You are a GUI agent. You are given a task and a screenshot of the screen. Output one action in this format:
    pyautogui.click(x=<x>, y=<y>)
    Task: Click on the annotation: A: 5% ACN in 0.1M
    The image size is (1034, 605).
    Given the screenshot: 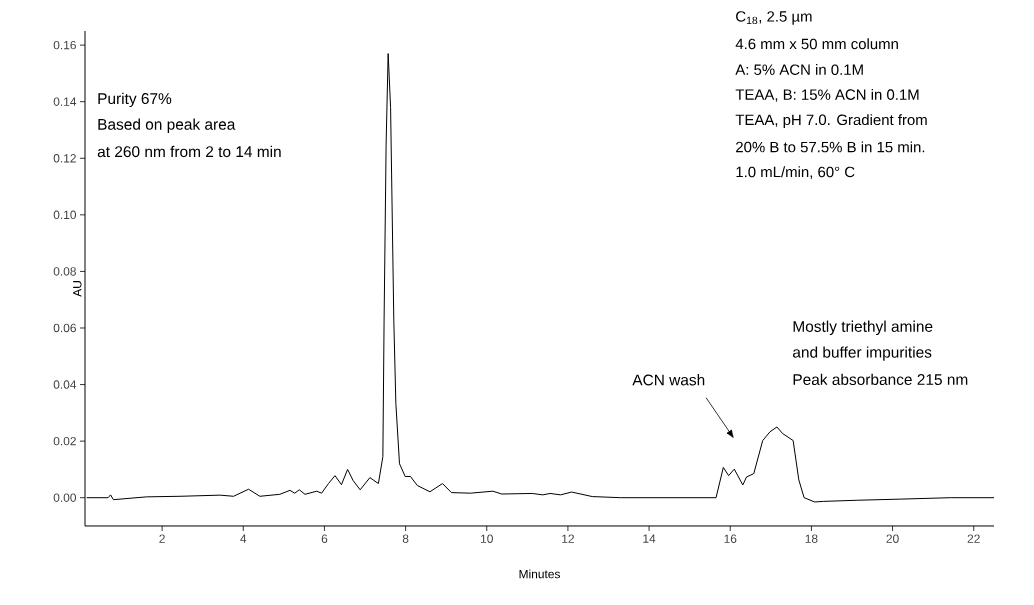 What is the action you would take?
    pyautogui.click(x=799, y=69)
    